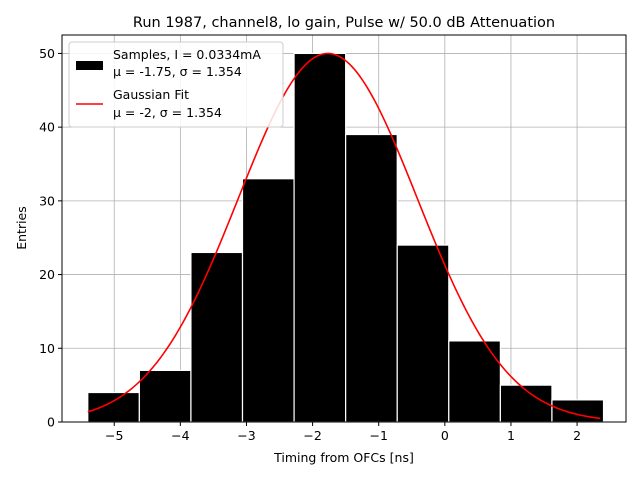 The height and width of the screenshot is (480, 640). I want to click on legend-samples-stats: μ = -1.75, σ = 1.354, so click(177, 71).